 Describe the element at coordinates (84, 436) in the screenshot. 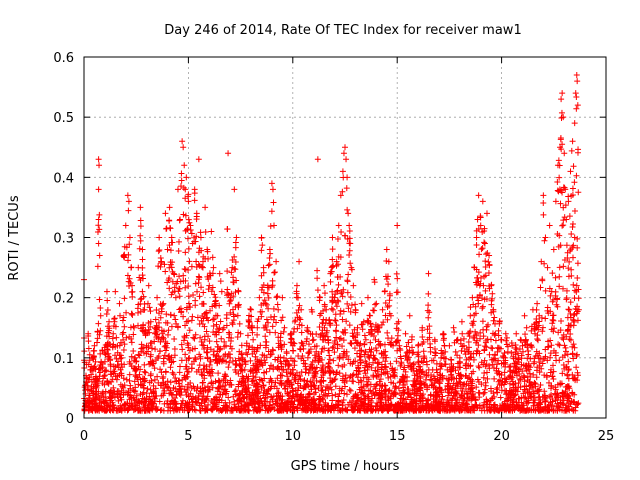

I see `x-tick-label: 0` at that location.